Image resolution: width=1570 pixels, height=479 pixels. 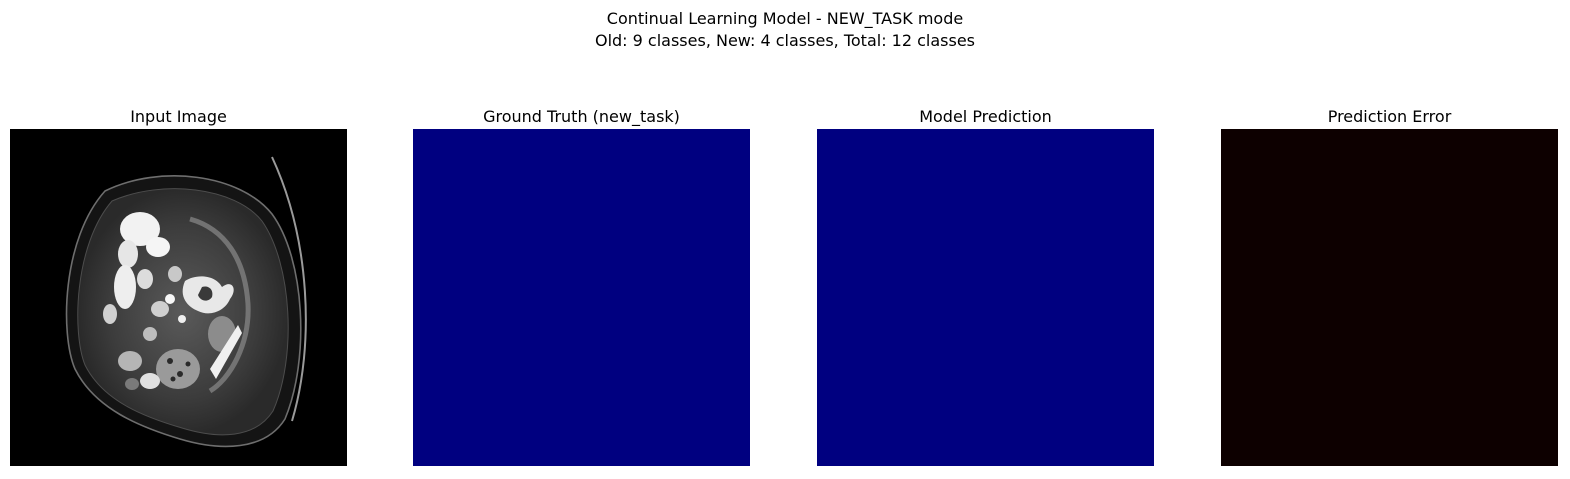 I want to click on figure-title-line-1: Continual Learning Model - NEW_TASK mode, so click(x=785, y=18).